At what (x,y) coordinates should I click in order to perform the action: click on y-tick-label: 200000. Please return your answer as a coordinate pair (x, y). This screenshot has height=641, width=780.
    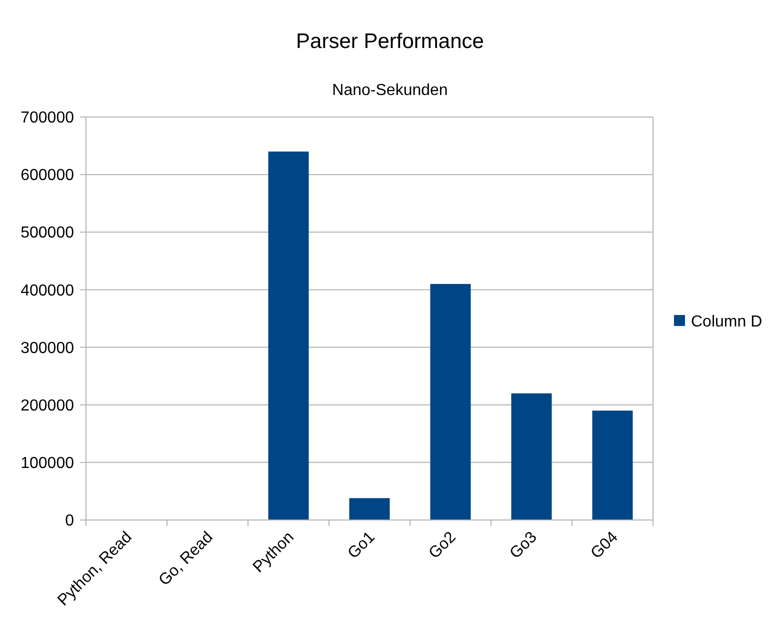
    Looking at the image, I should click on (47, 405).